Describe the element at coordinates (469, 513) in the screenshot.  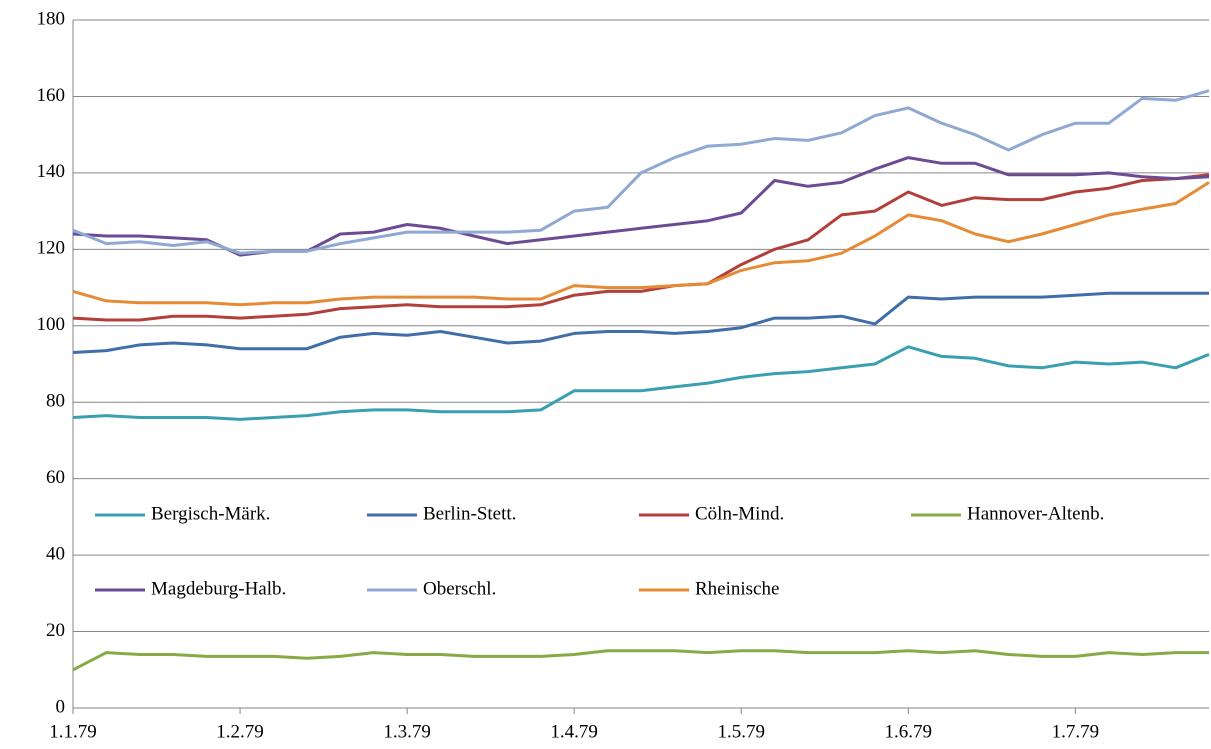
I see `legend-label: Berlin-Stett.` at that location.